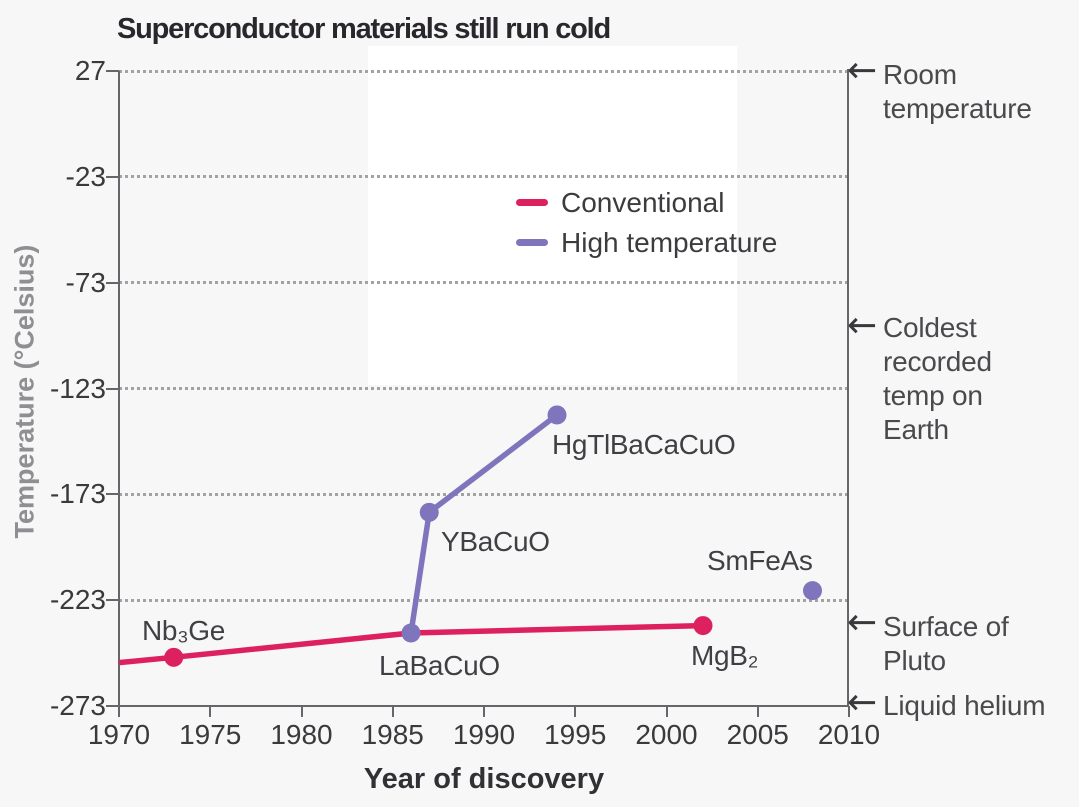 The height and width of the screenshot is (807, 1079). I want to click on x-tick-label: 2005, so click(757, 734).